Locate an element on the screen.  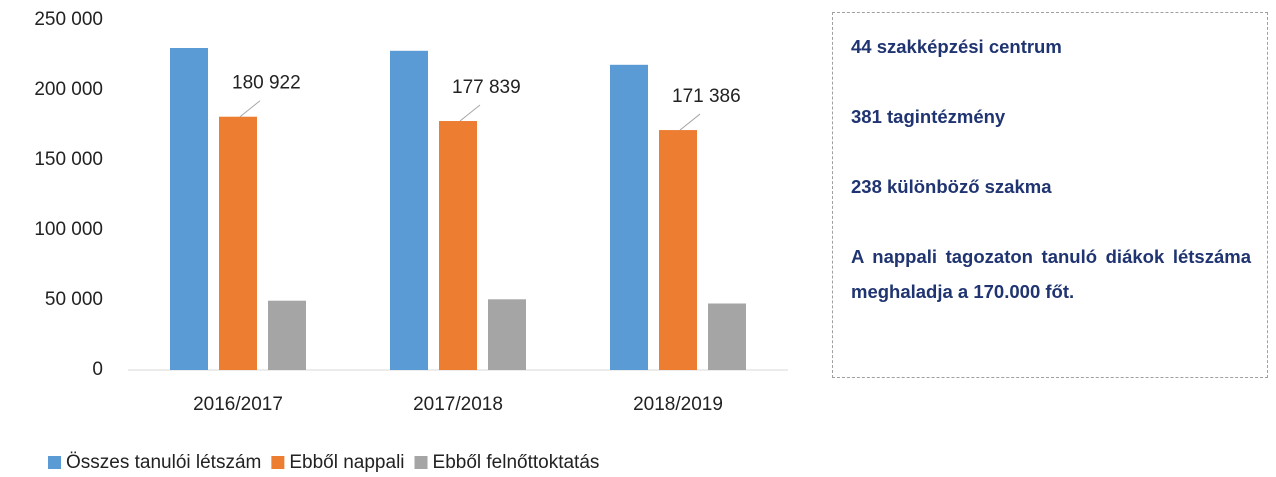
y-tick-label: 200 000 is located at coordinates (68, 89).